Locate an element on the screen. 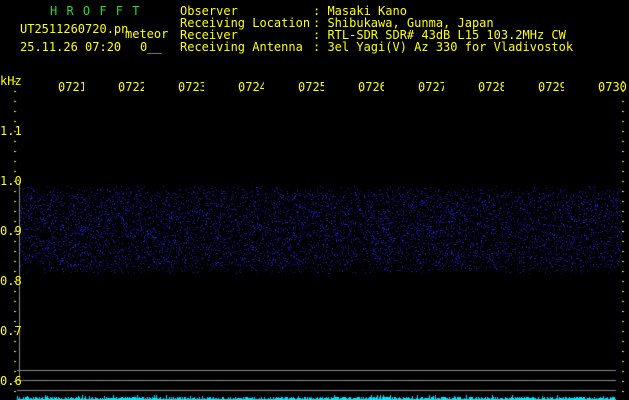 The width and height of the screenshot is (629, 400). time-tick-label: 0728 is located at coordinates (491, 87).